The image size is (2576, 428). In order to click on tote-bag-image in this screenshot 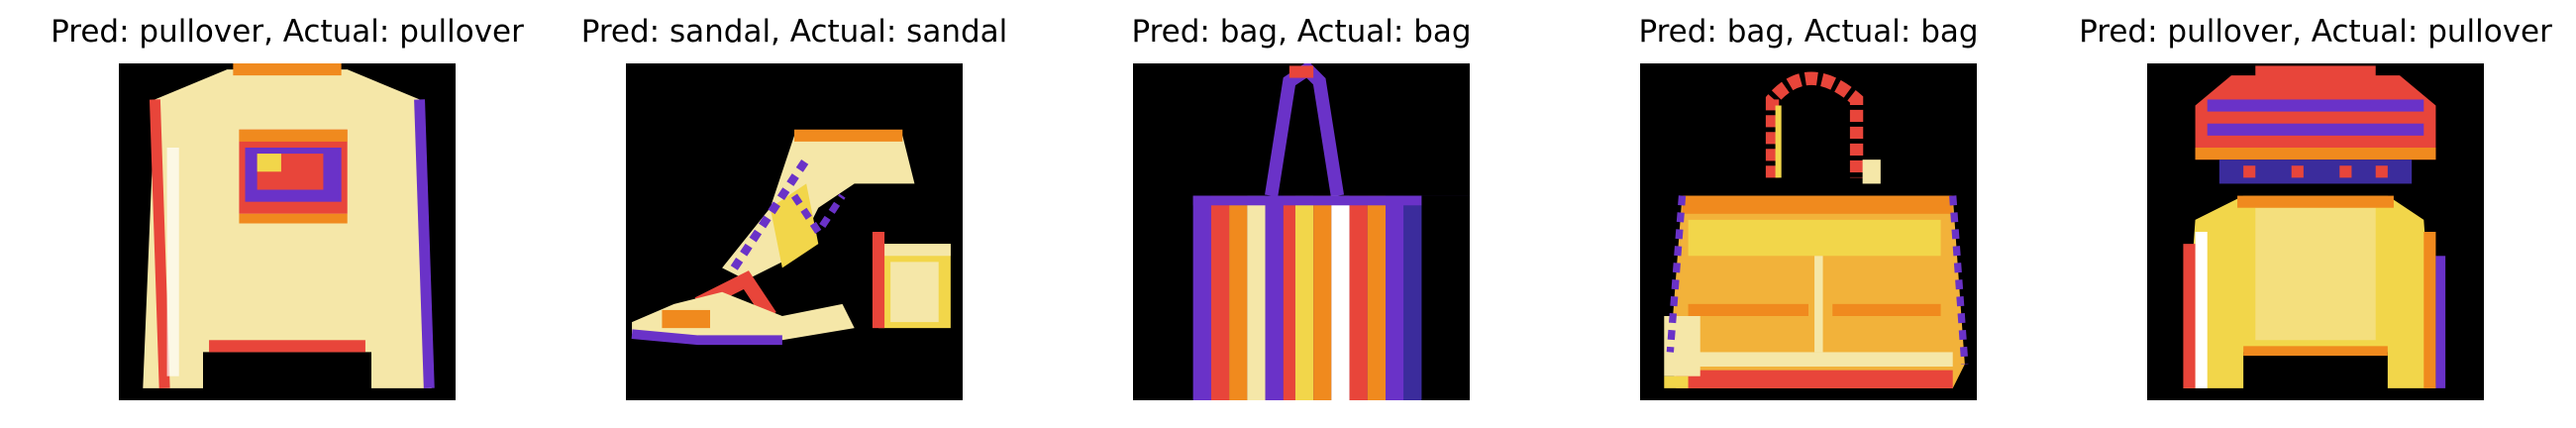, I will do `click(1301, 231)`.